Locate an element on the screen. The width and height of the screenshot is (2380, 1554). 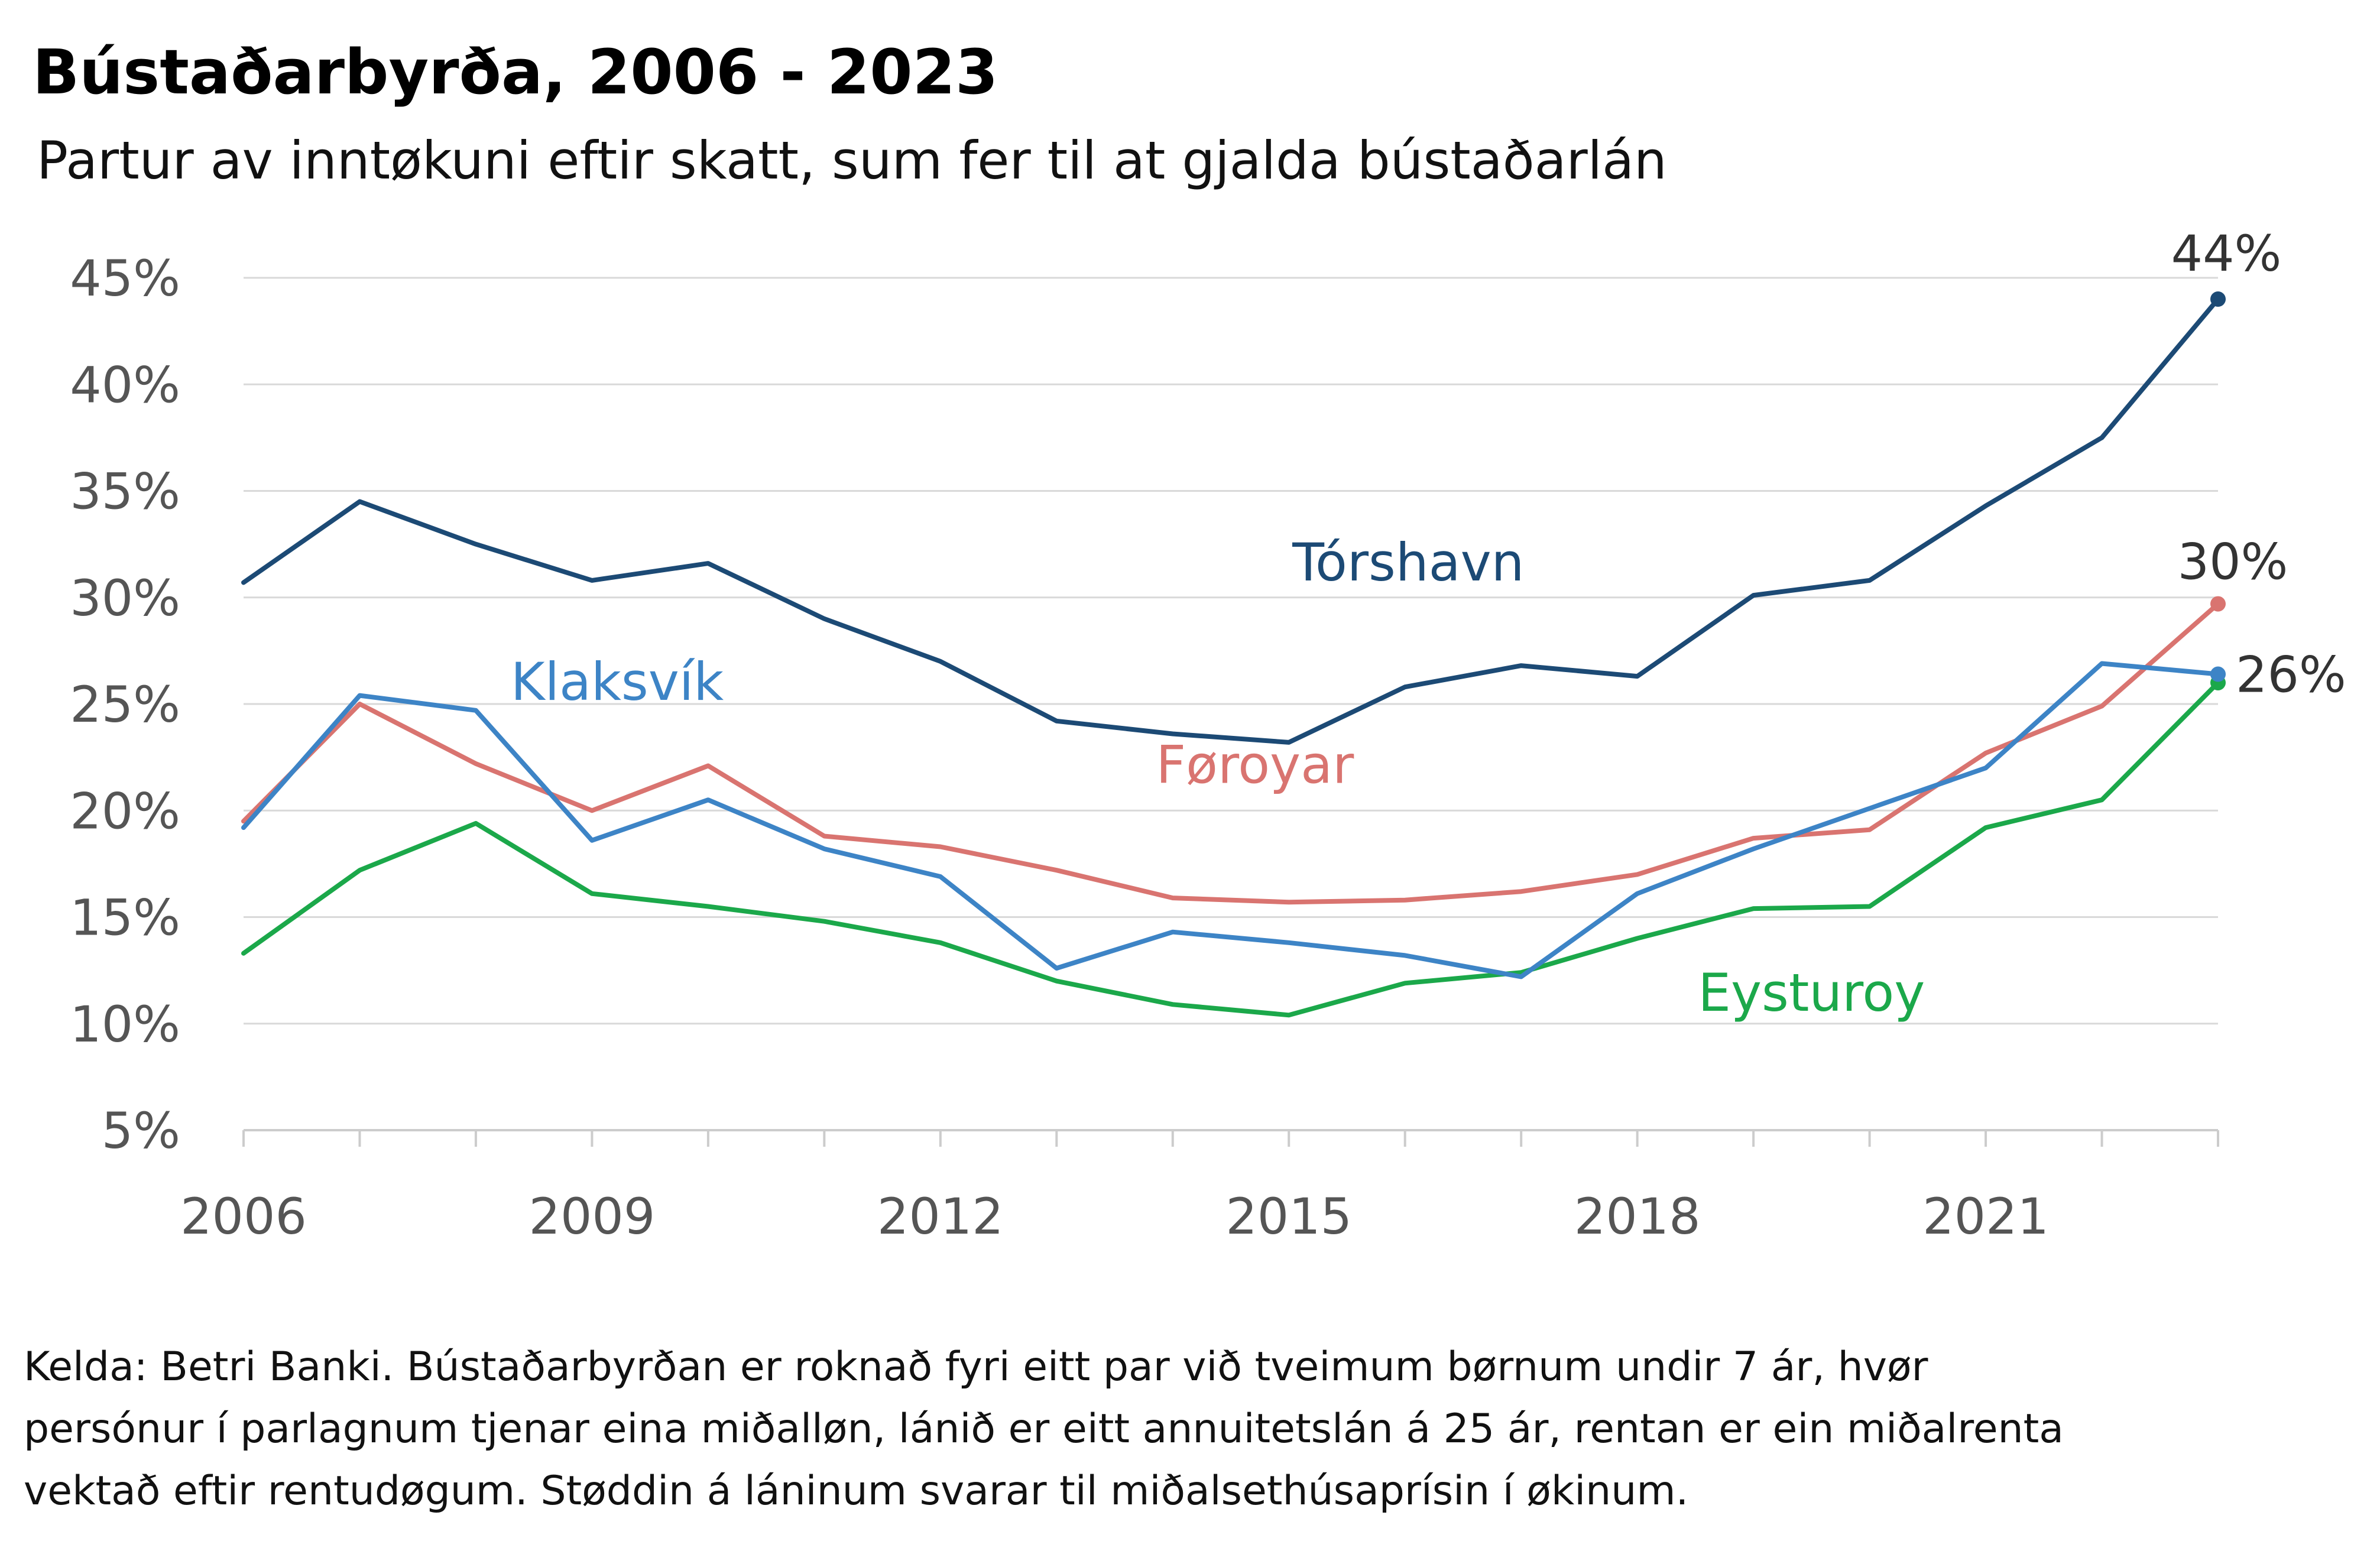
y-tick-label: 40% is located at coordinates (125, 385).